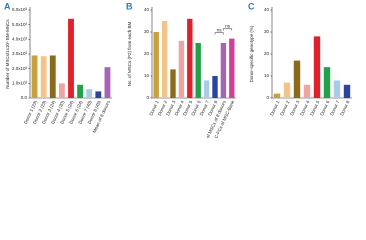  I want to click on y-tick-label: 4.0x10³, so click(20, 39).